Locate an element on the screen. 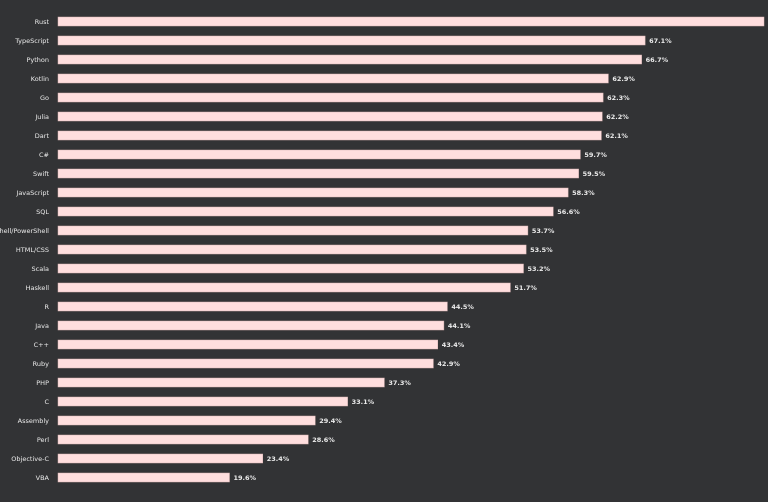  value-label-python: 66.7% is located at coordinates (657, 60).